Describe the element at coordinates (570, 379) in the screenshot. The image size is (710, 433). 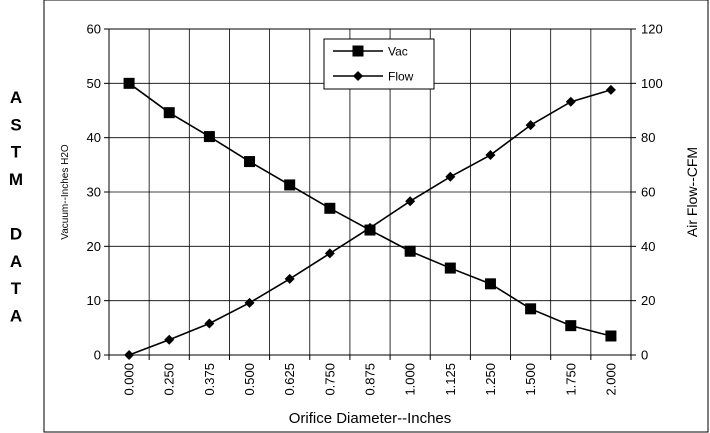
I see `x-tick-label: 1.750` at that location.